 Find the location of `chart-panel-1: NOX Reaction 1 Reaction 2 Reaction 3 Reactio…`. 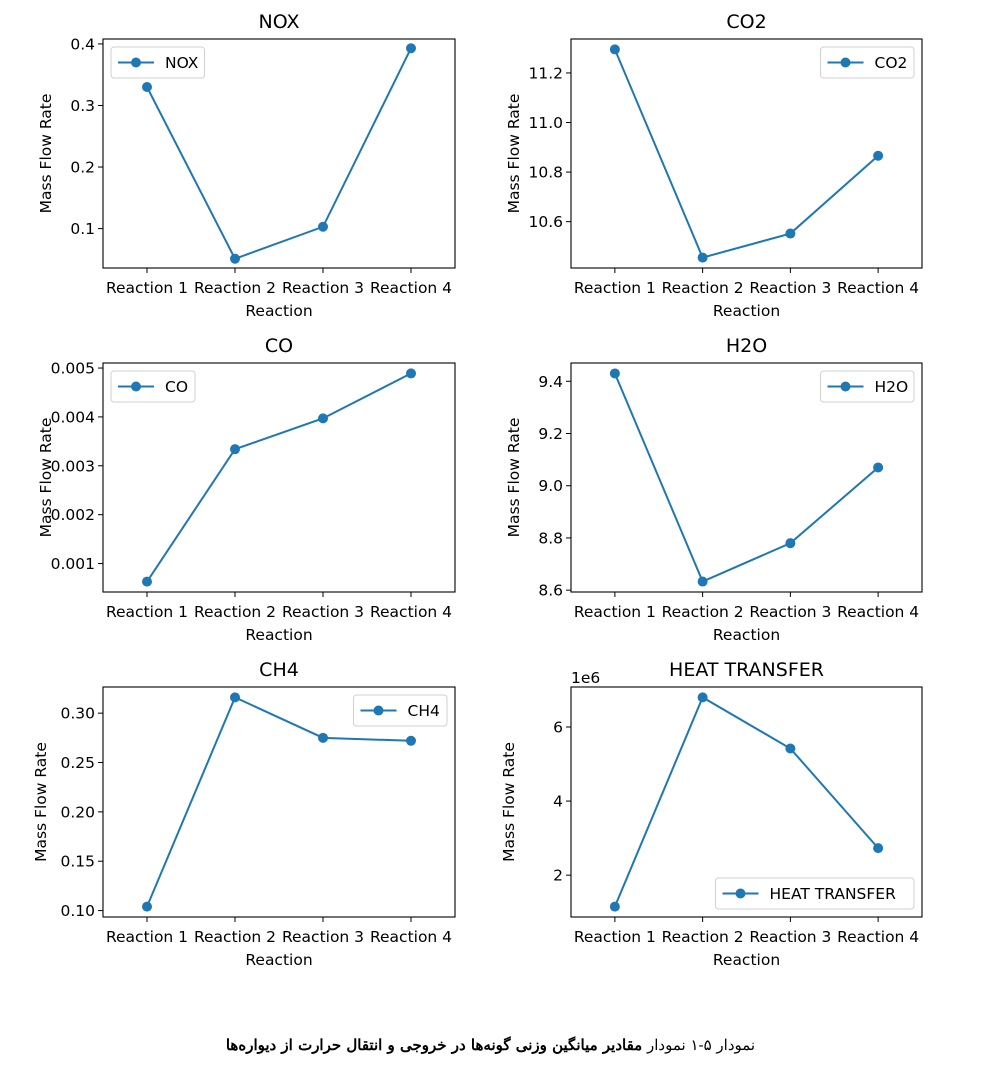

chart-panel-1: NOX Reaction 1 Reaction 2 Reaction 3 Reactio… is located at coordinates (246, 165).